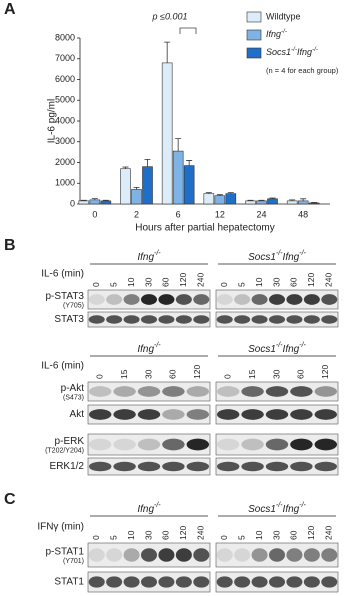  I want to click on group-label: Socs1-/-Ifng-/-, so click(277, 256).